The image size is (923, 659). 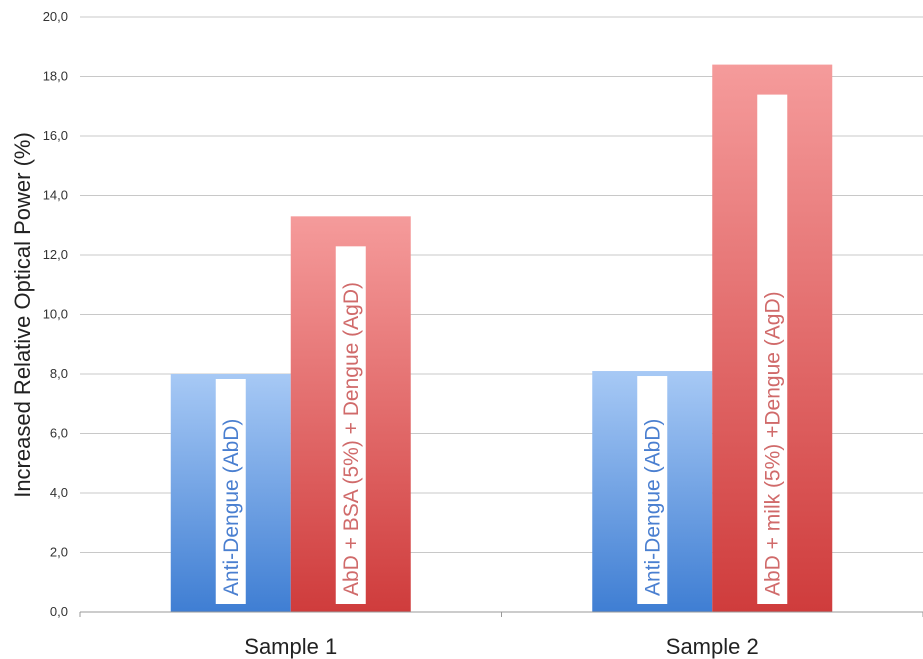 I want to click on y-tick-label: 2,0, so click(x=59, y=552).